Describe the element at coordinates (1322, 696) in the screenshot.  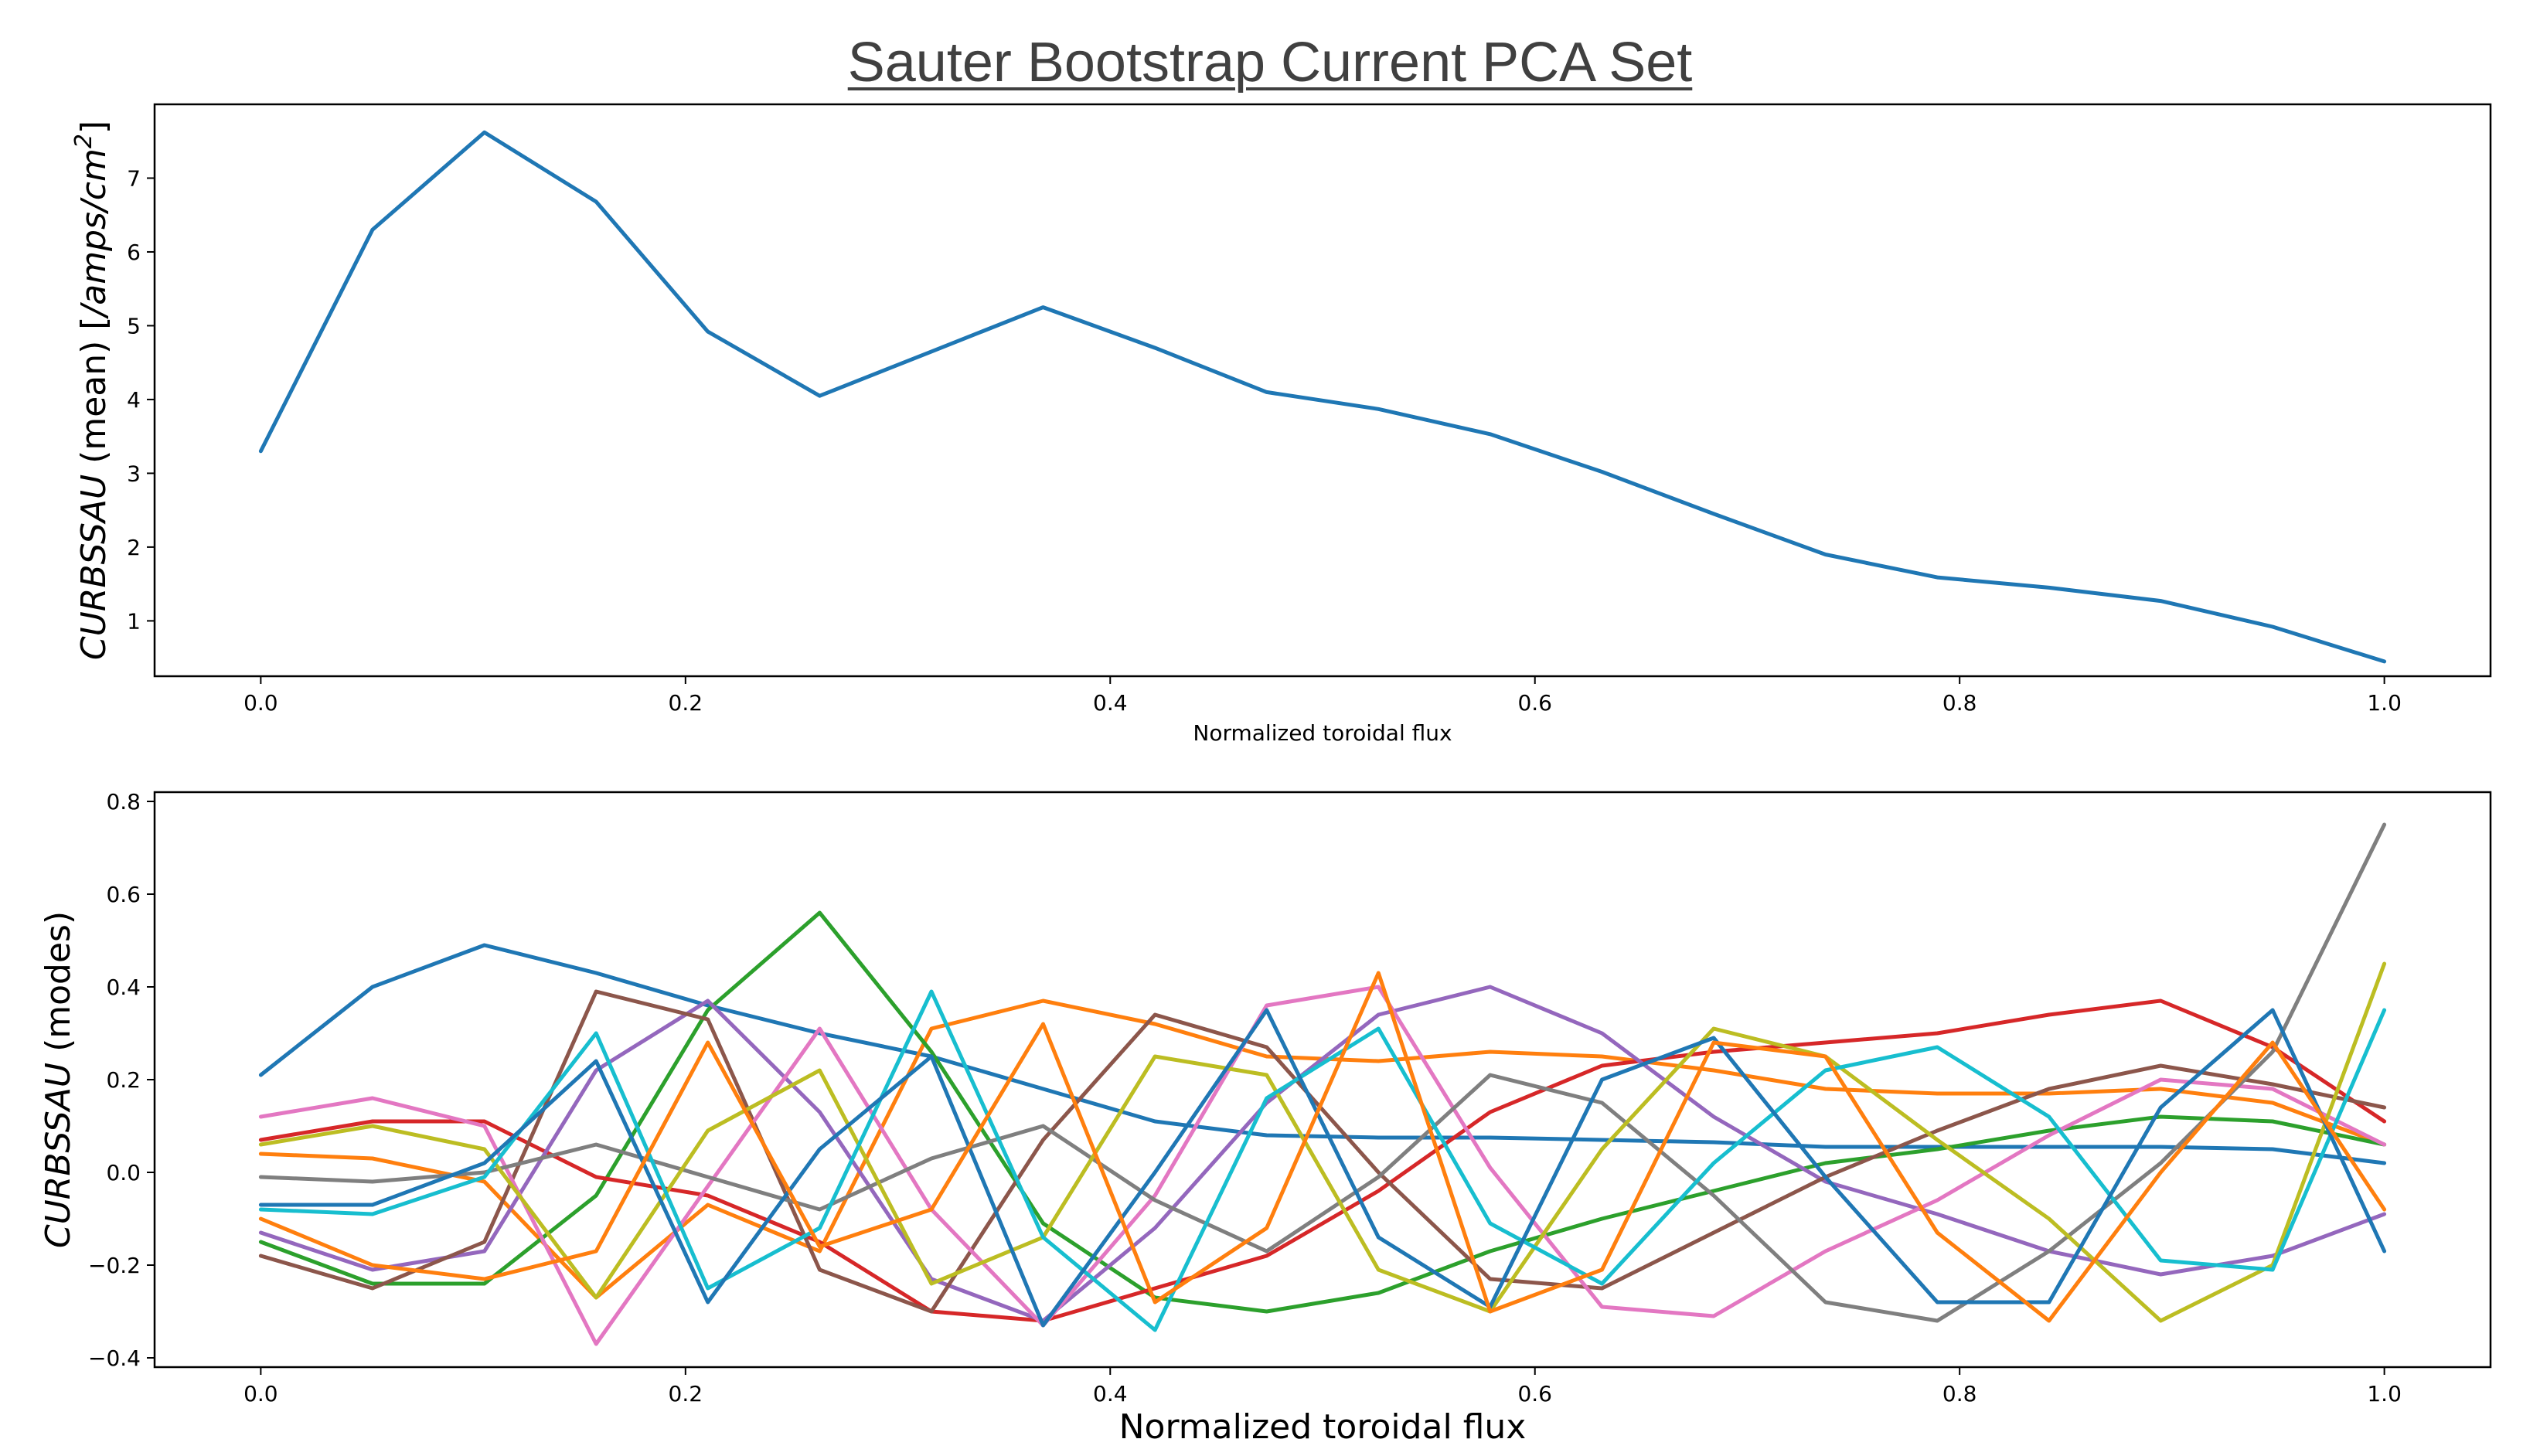
I see `top-x-ticks: 0.0 0.2 0.4 0.6 0.8 1.0` at that location.